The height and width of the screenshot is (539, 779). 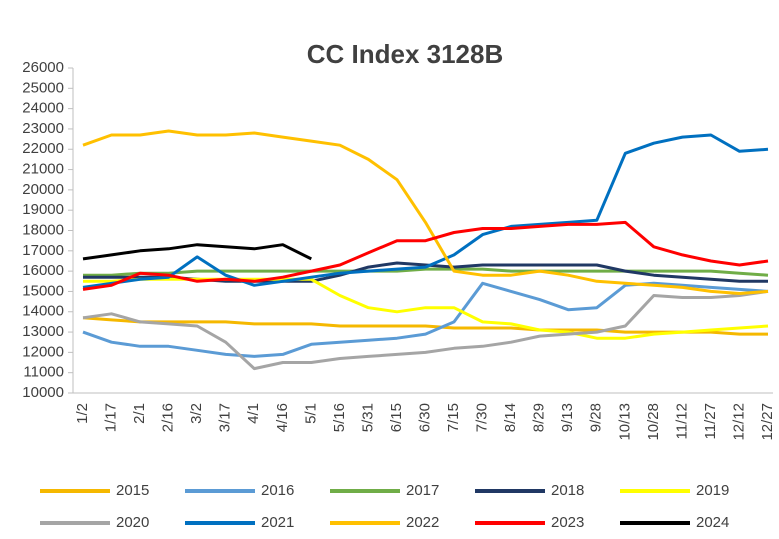 I want to click on x-tick-label: 5/31, so click(x=367, y=417).